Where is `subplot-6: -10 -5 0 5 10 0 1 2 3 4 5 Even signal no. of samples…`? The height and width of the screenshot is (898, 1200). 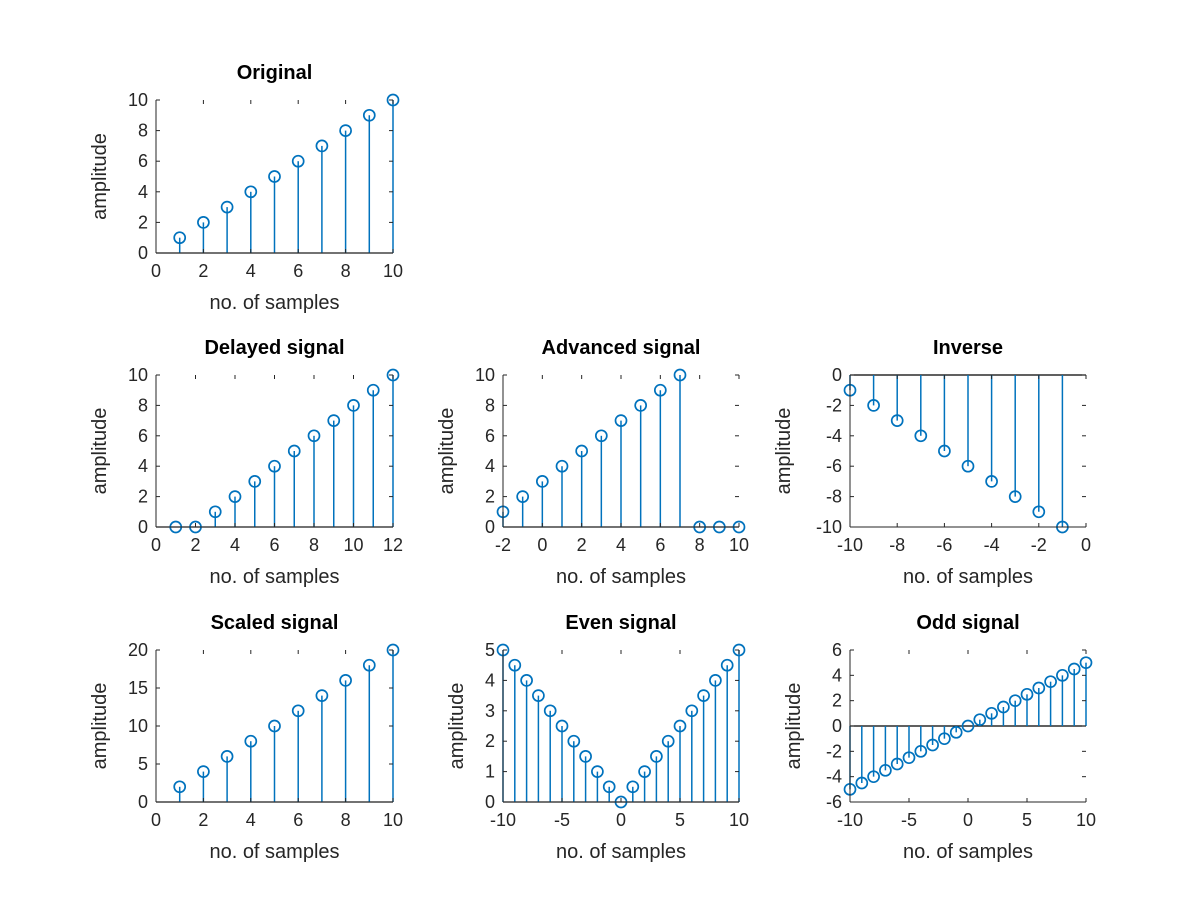 subplot-6: -10 -5 0 5 10 0 1 2 3 4 5 Even signal no. of samples… is located at coordinates (597, 737).